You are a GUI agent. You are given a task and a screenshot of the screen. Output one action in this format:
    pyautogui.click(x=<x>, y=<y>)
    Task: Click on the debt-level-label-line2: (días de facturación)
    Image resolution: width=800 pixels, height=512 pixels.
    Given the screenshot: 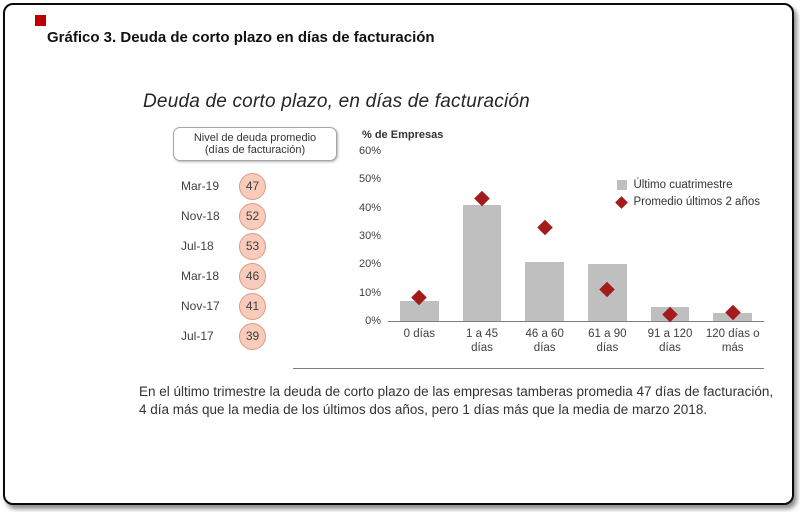 What is the action you would take?
    pyautogui.click(x=255, y=150)
    